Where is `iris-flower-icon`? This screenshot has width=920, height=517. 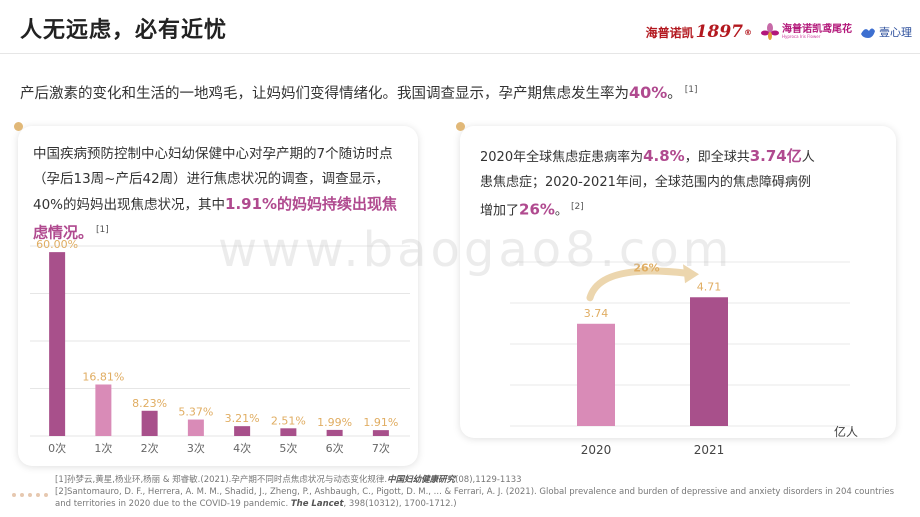
iris-flower-icon is located at coordinates (770, 31).